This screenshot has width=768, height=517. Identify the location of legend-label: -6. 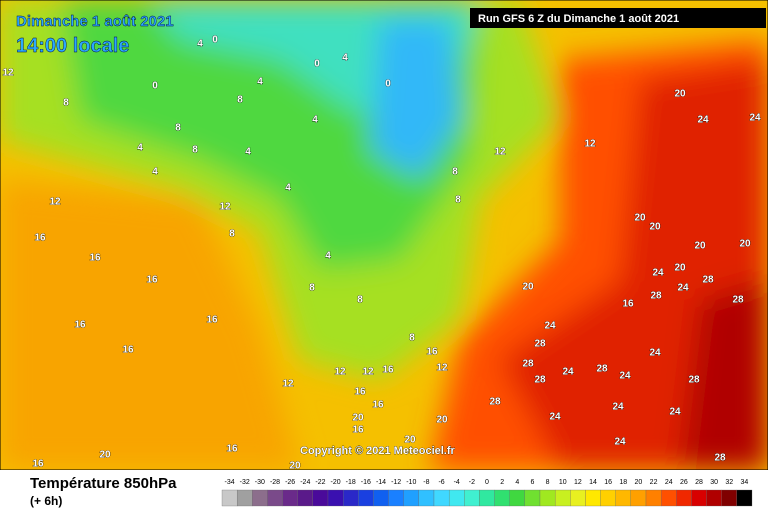
(441, 482).